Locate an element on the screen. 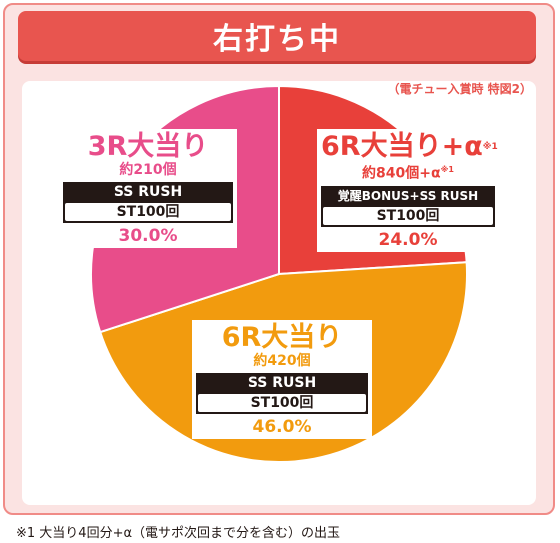 The width and height of the screenshot is (560, 543). slice-payout: 約840個+α※1 is located at coordinates (408, 173).